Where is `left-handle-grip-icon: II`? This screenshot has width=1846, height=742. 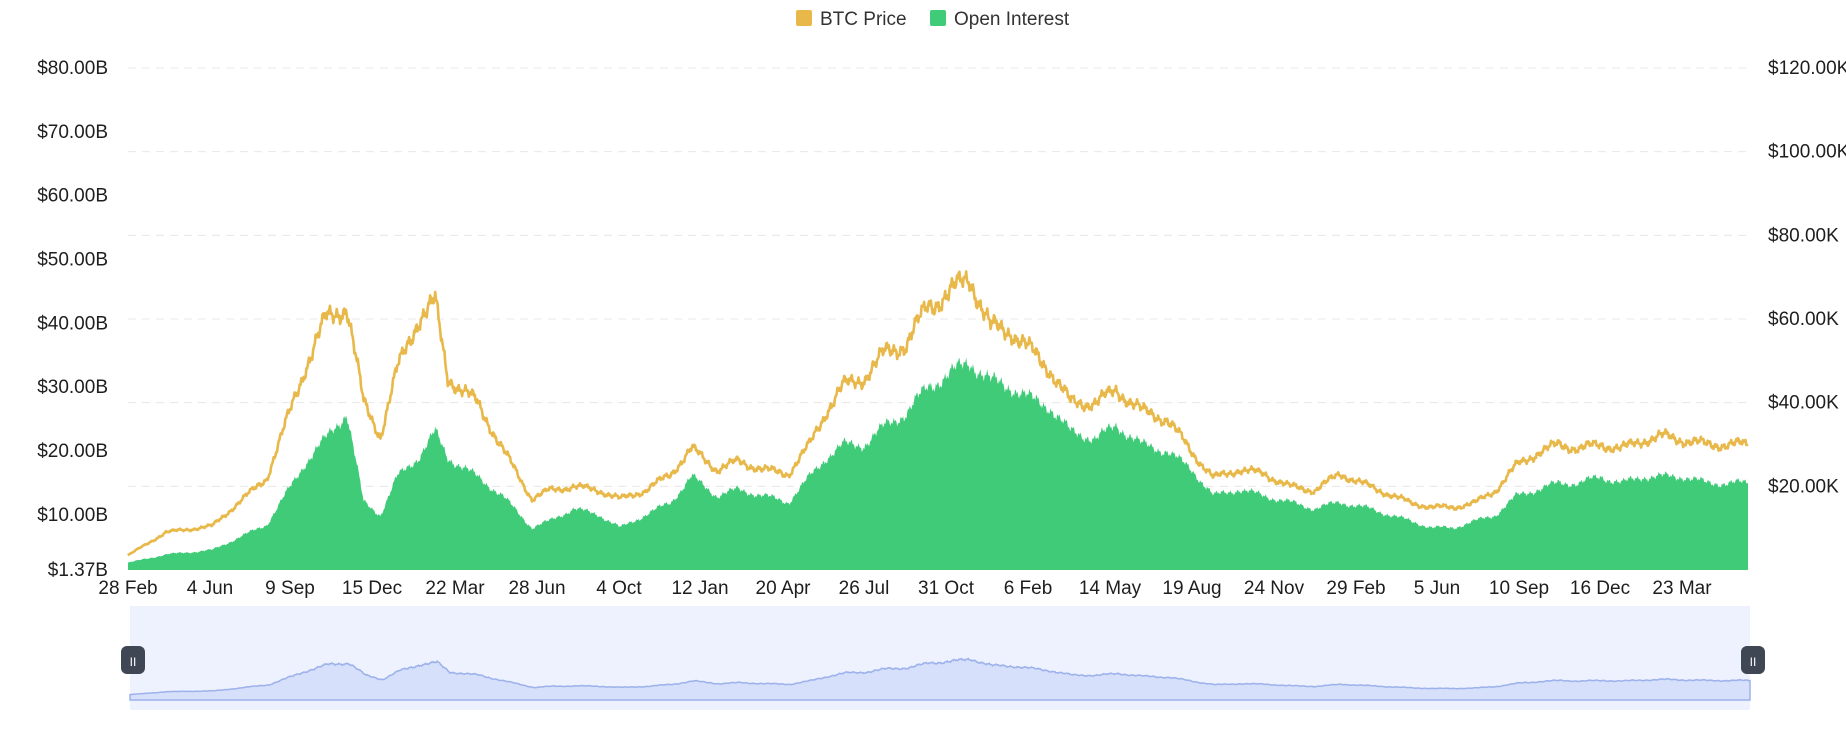 left-handle-grip-icon: II is located at coordinates (133, 662).